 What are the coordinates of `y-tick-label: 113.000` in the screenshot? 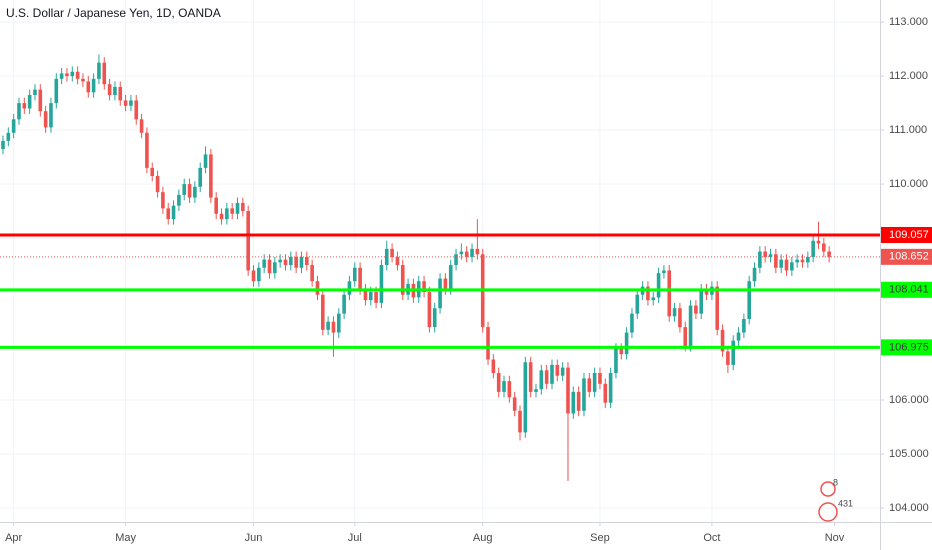 It's located at (908, 22).